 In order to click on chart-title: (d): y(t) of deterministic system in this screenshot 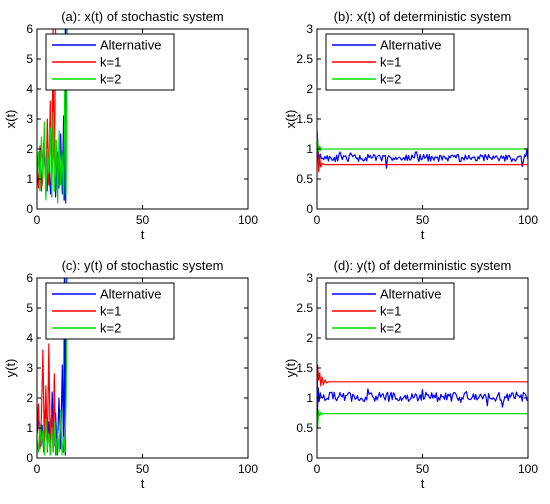, I will do `click(423, 265)`.